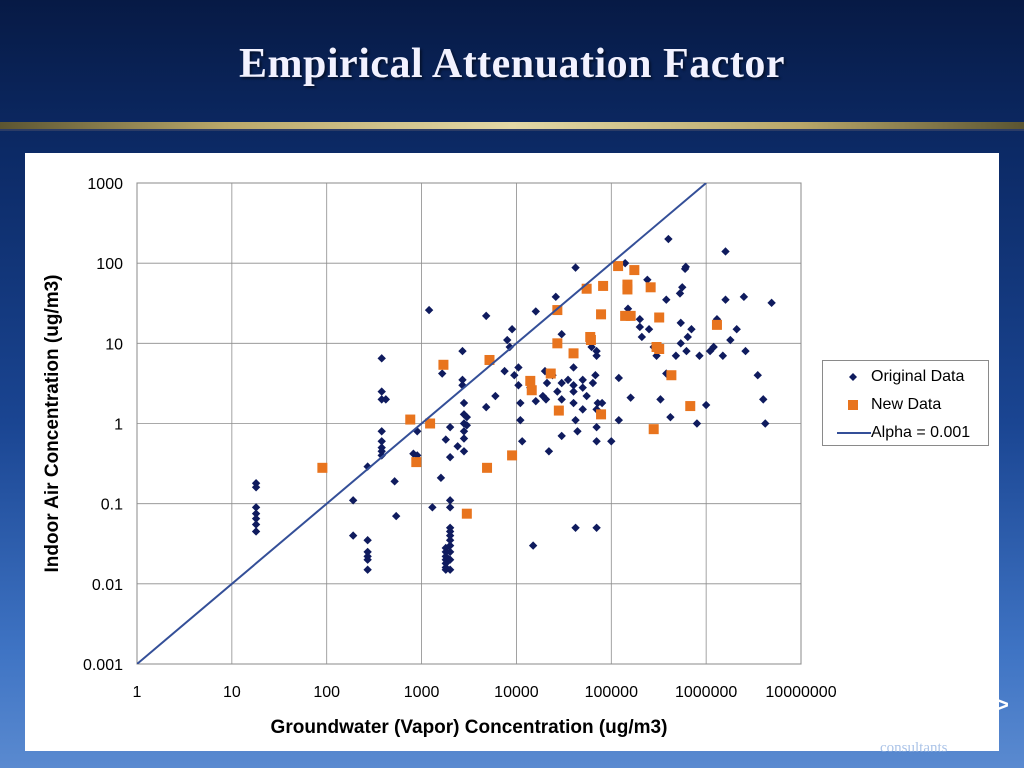 Image resolution: width=1024 pixels, height=768 pixels. I want to click on chart-legend: Original Data New Data Alpha = 0.001, so click(905, 403).